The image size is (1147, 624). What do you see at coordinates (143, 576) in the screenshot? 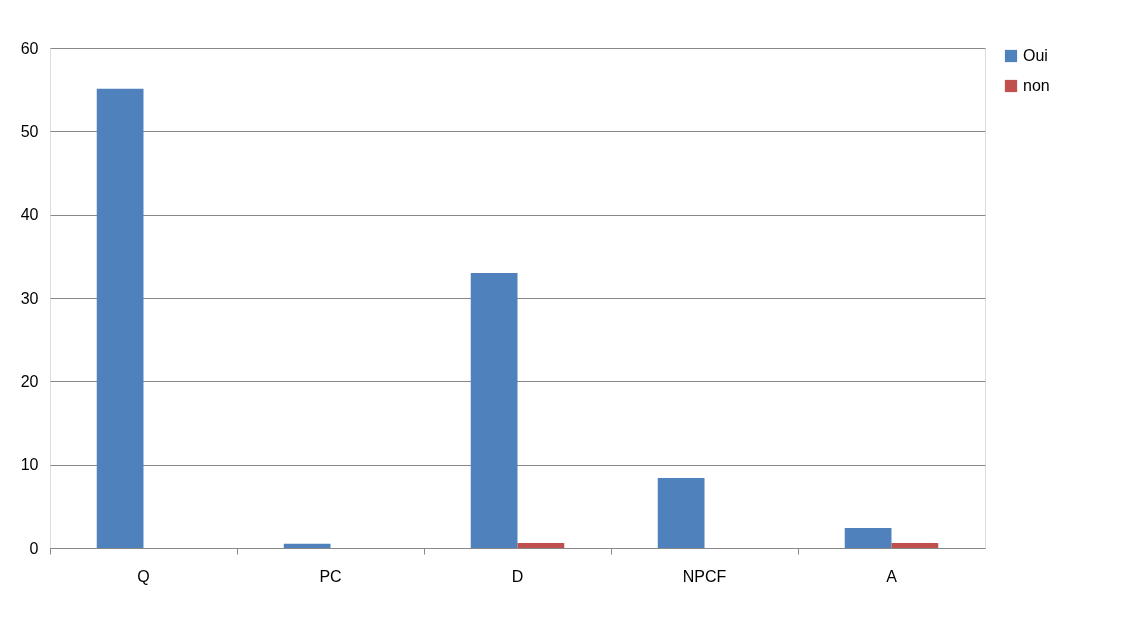
I see `x-tick-label: Q` at bounding box center [143, 576].